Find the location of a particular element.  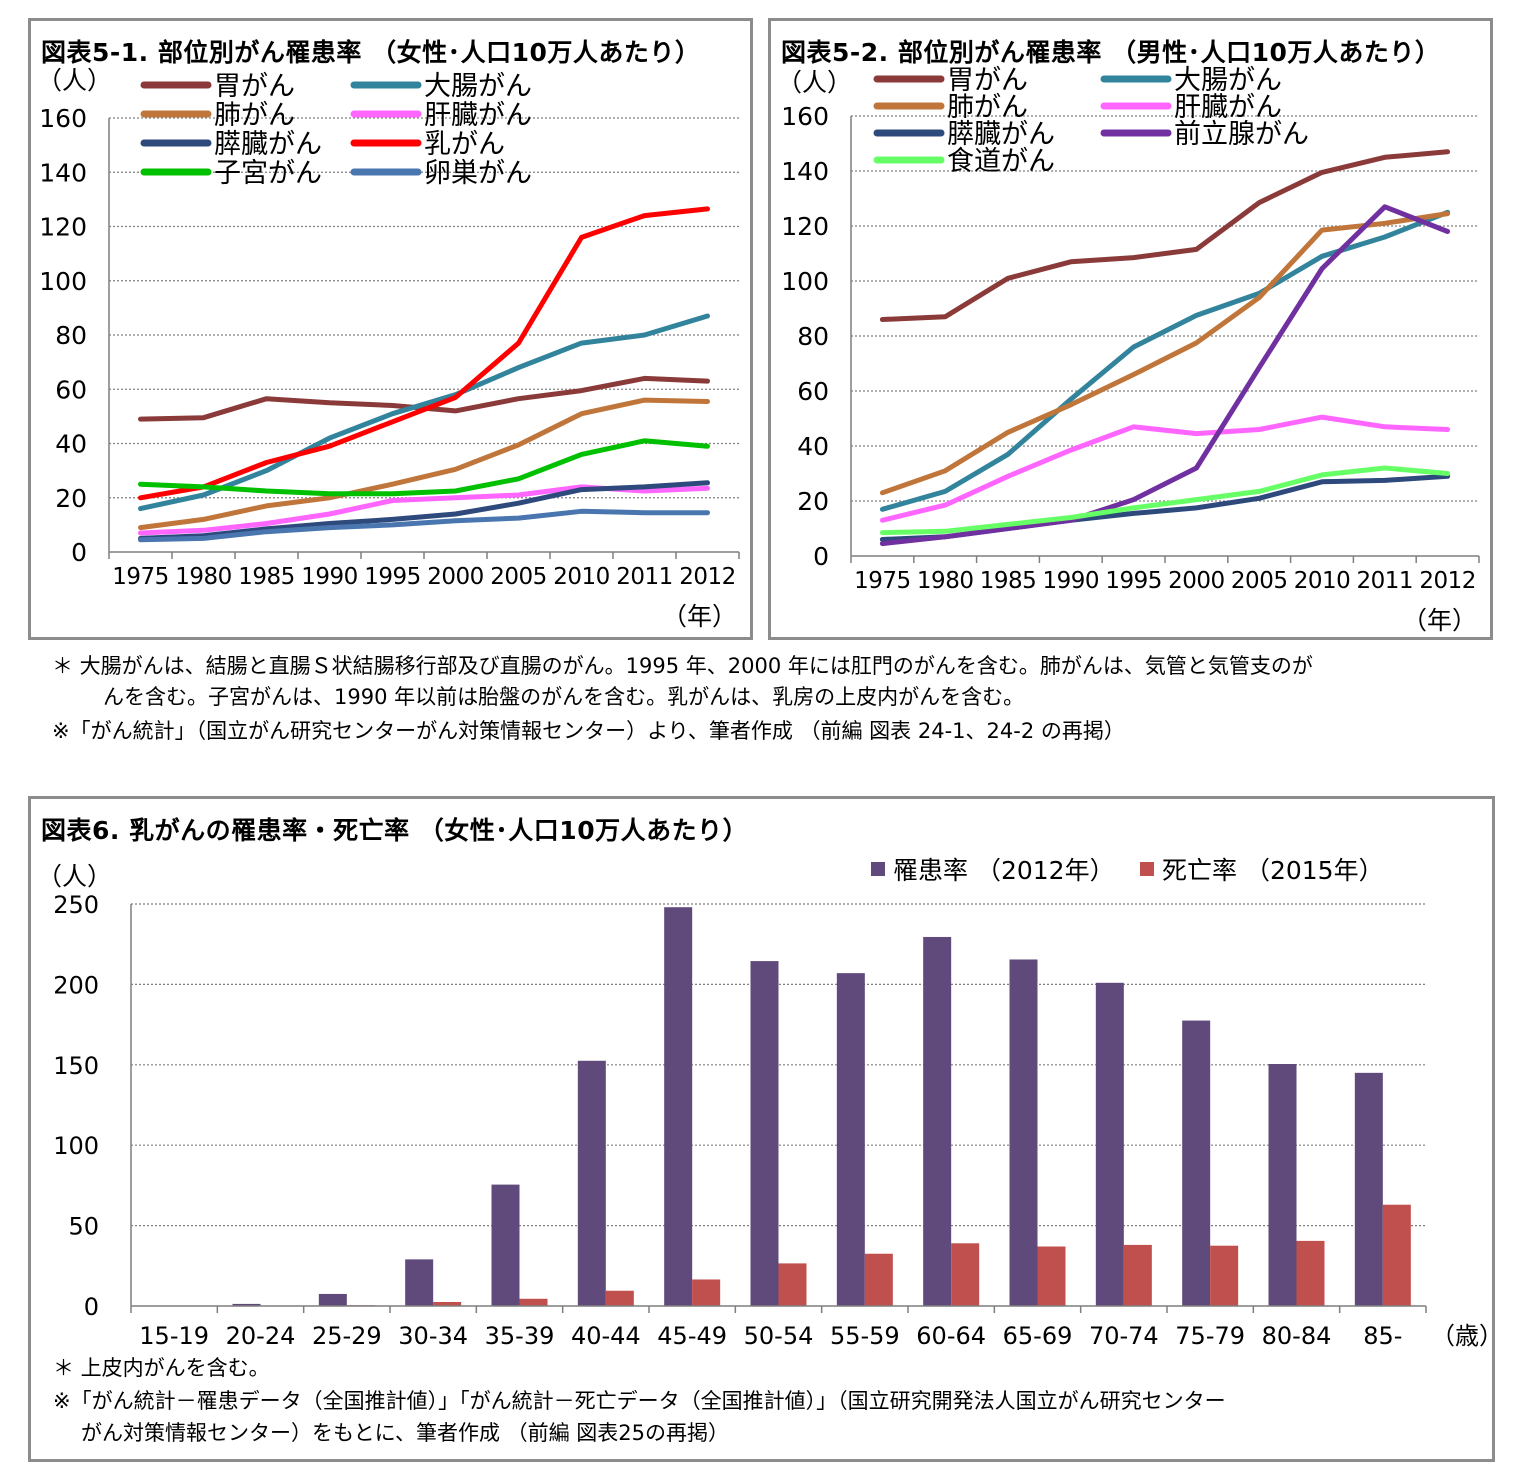

source-note: がん対策情報センター）をもとに、筆者作成 （前編 図表25の再掲） is located at coordinates (405, 1433).